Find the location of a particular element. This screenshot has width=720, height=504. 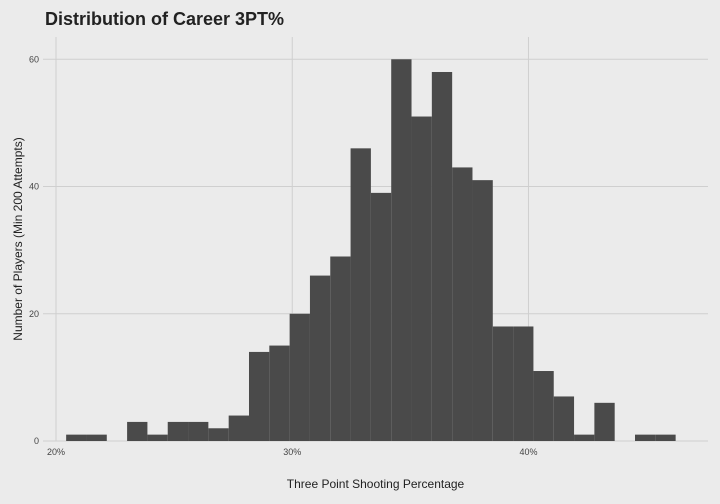

x-tick-label: 40% is located at coordinates (528, 452).